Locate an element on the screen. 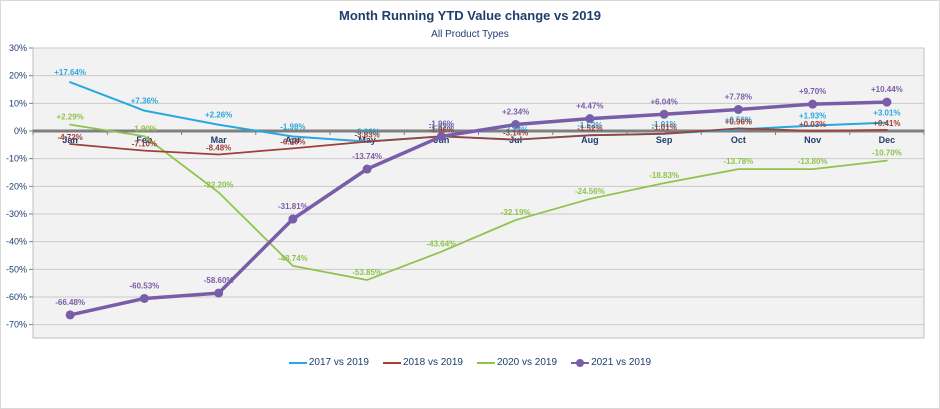  data-label: +2.29% is located at coordinates (69, 117).